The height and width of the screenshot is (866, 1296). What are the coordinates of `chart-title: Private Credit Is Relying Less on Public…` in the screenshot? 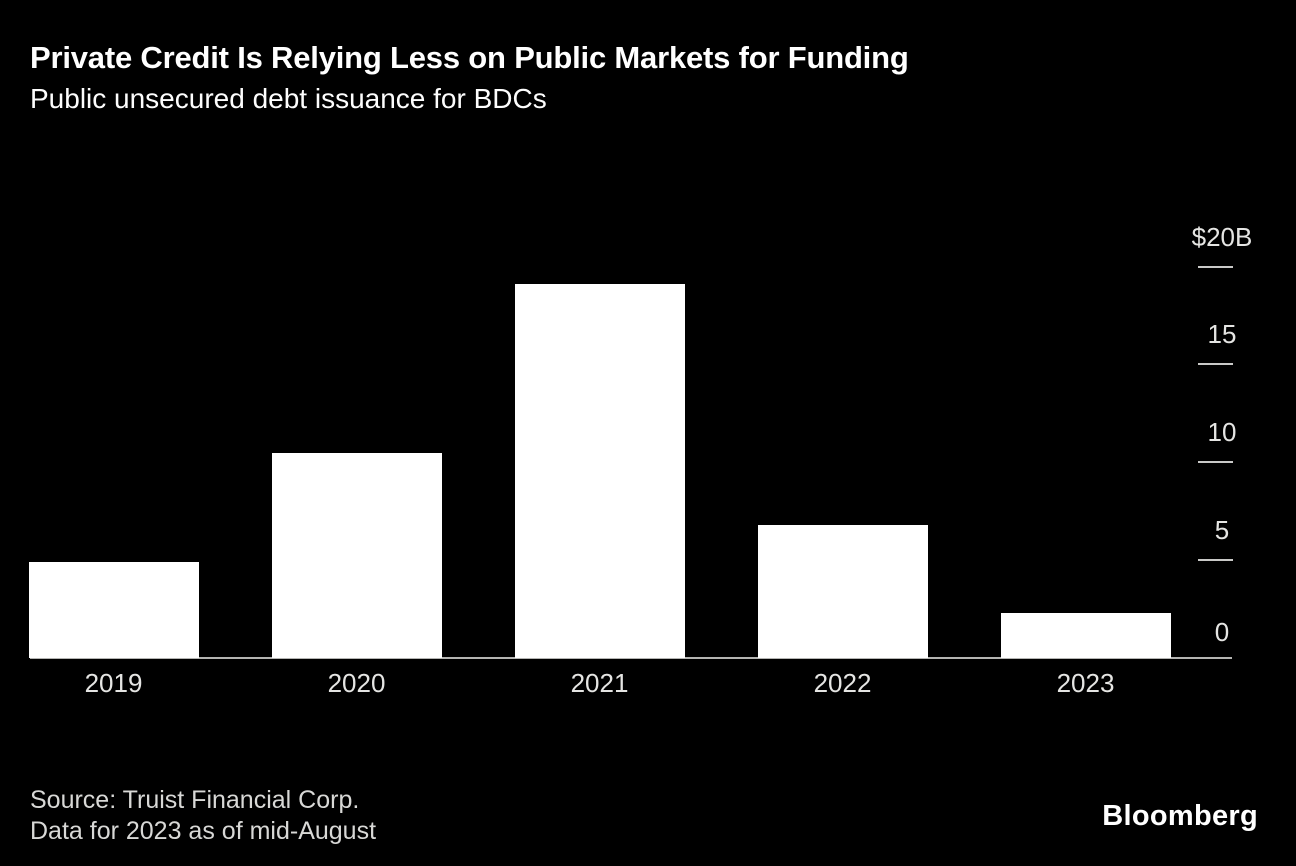 It's located at (469, 57).